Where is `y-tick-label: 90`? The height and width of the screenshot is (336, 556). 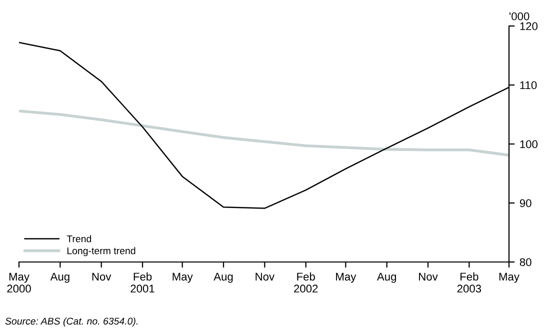 y-tick-label: 90 is located at coordinates (526, 203).